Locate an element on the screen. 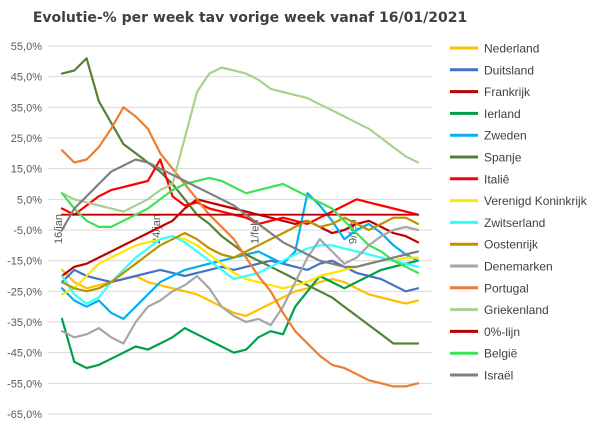 The image size is (607, 424). legend-label: Portugal is located at coordinates (506, 288).